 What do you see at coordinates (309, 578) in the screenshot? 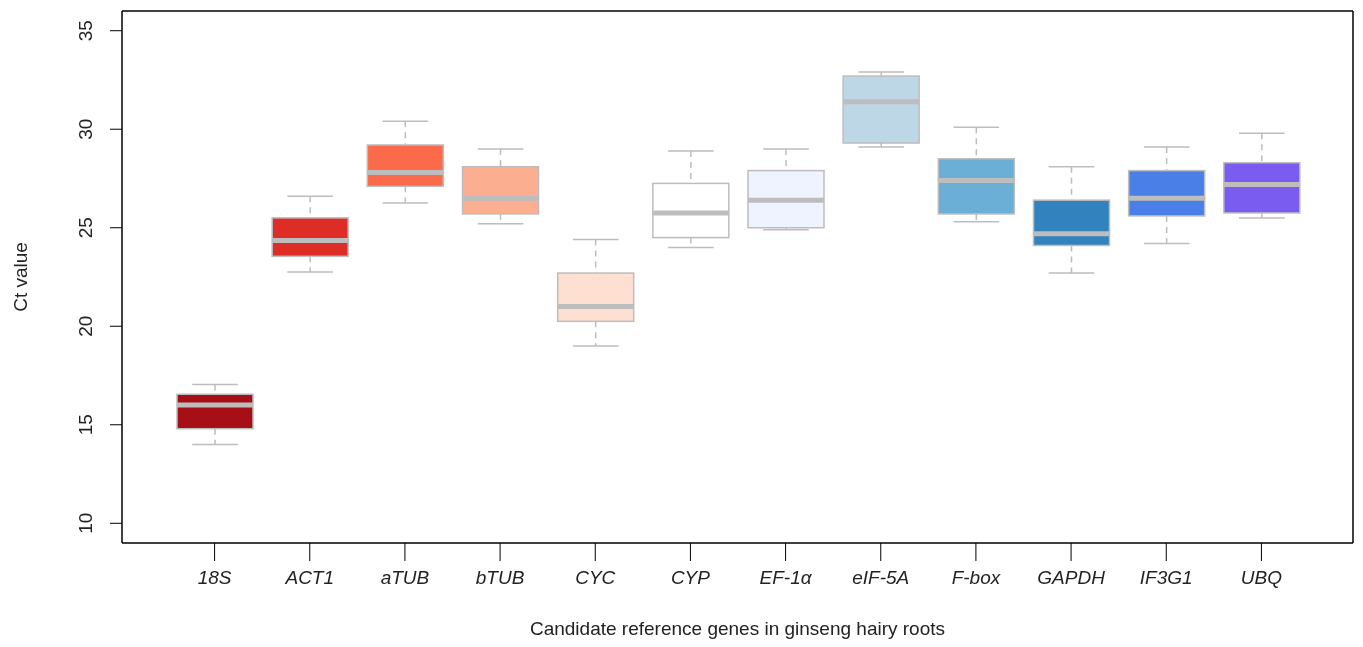
I see `x-tick-label: ACT1` at bounding box center [309, 578].